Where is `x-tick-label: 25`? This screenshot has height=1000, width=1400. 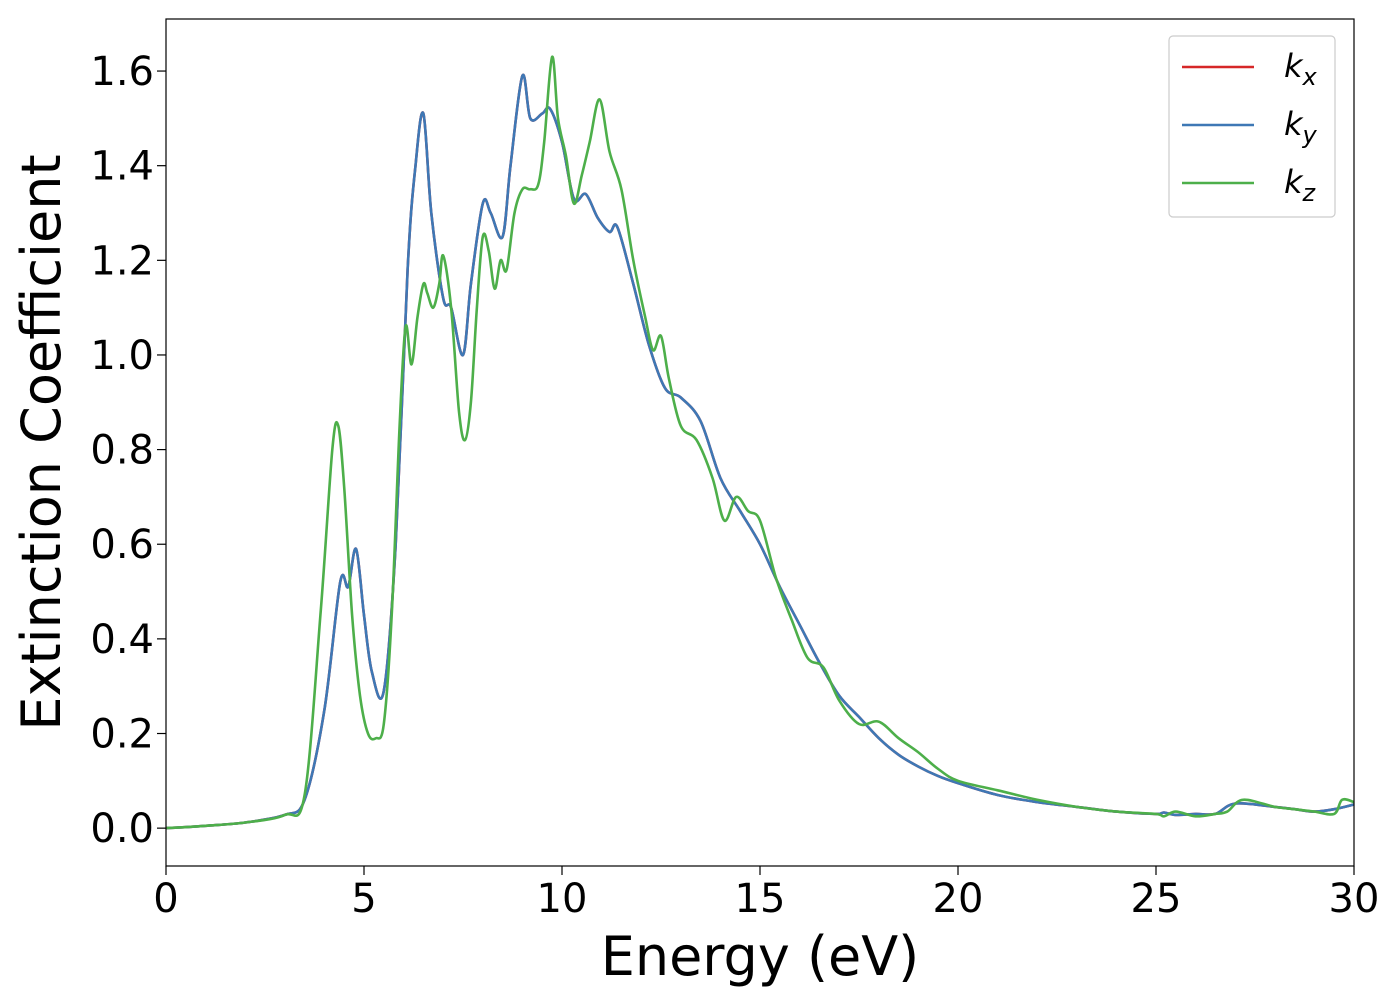
x-tick-label: 25 is located at coordinates (1156, 899).